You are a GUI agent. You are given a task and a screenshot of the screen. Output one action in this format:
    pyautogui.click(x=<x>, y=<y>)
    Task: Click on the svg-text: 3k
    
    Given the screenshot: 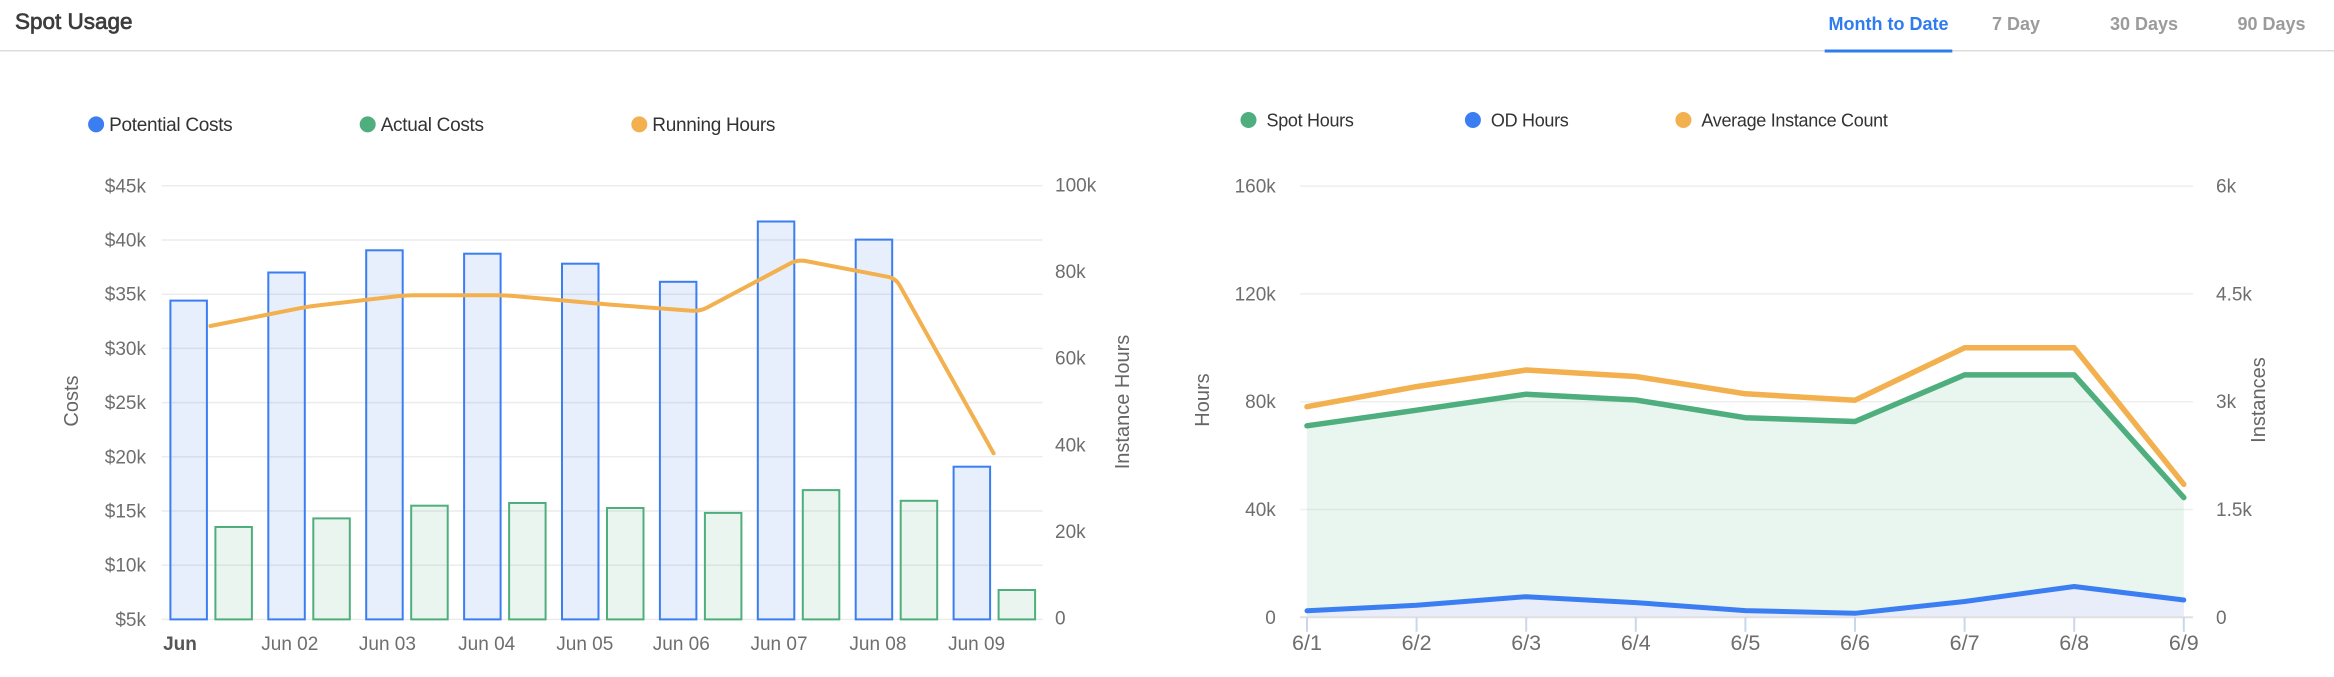 What is the action you would take?
    pyautogui.click(x=2226, y=402)
    